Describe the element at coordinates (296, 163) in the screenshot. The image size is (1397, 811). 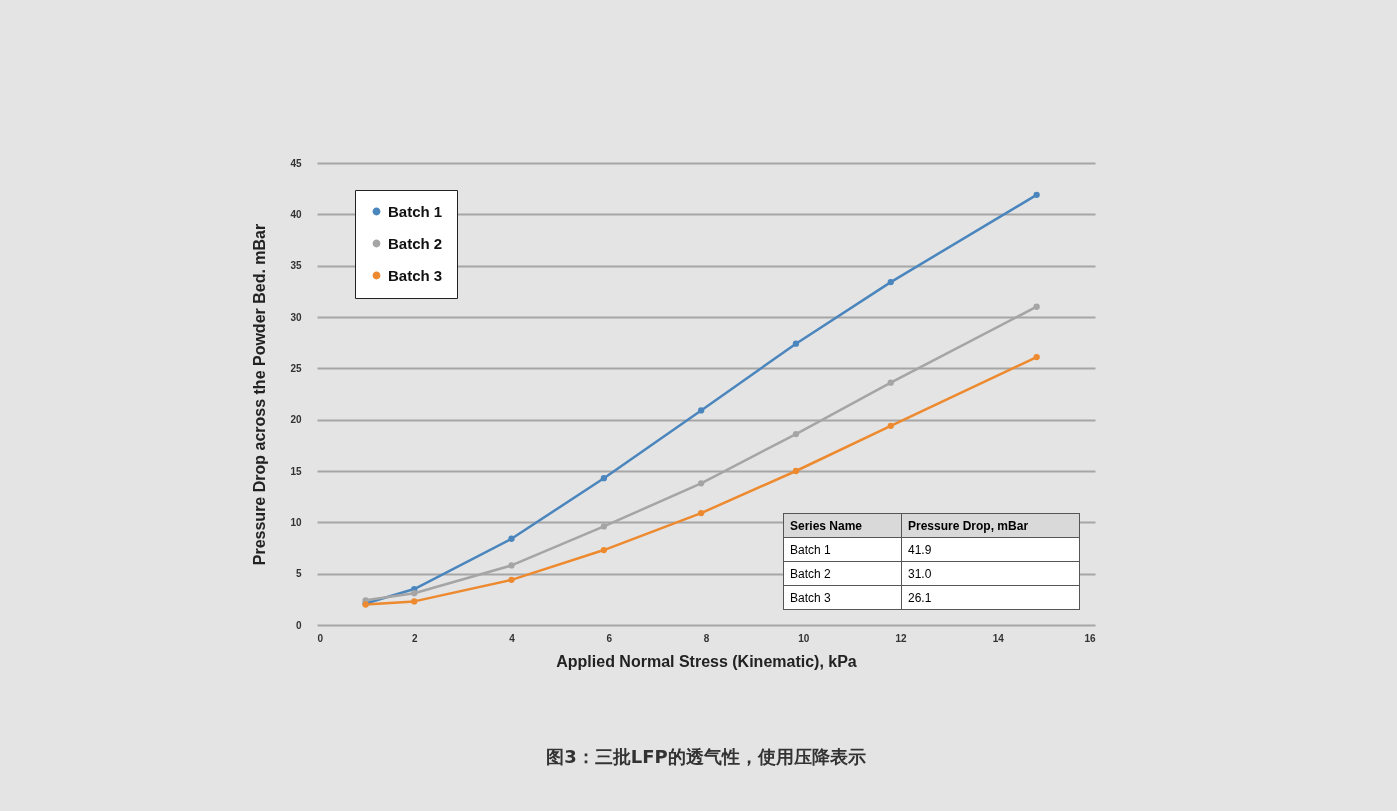
I see `y-tick-label: 45` at that location.